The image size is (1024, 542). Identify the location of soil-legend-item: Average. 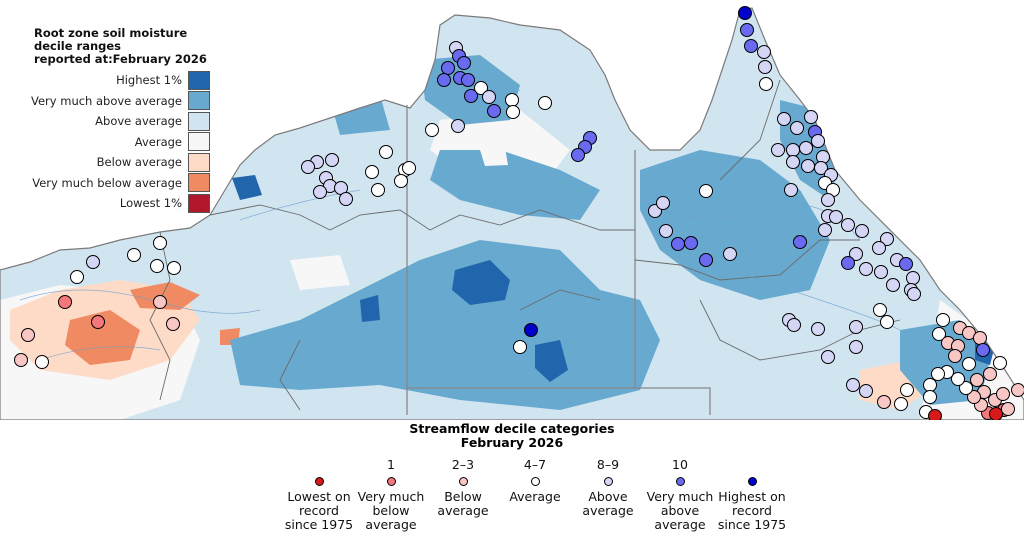
(105, 142).